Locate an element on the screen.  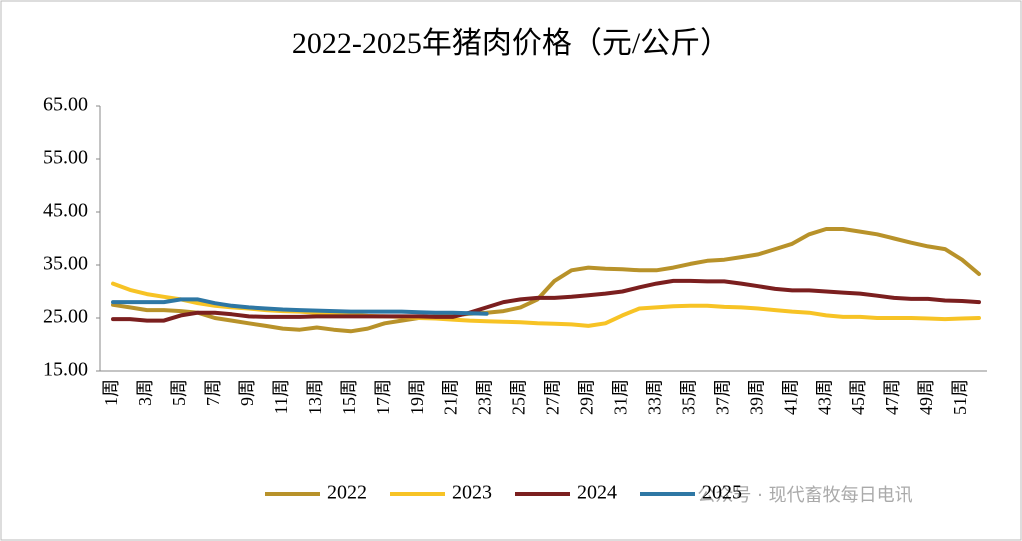
x-tick-label: 19周 is located at coordinates (417, 397).